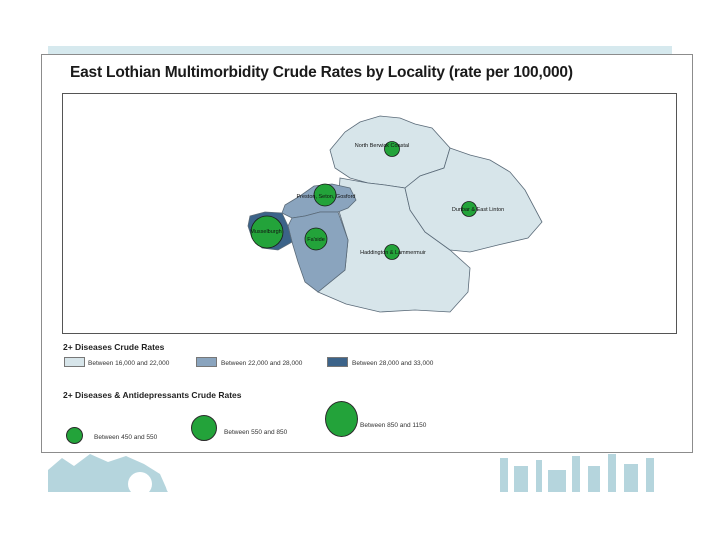  I want to click on legend-circle-small, so click(74, 435).